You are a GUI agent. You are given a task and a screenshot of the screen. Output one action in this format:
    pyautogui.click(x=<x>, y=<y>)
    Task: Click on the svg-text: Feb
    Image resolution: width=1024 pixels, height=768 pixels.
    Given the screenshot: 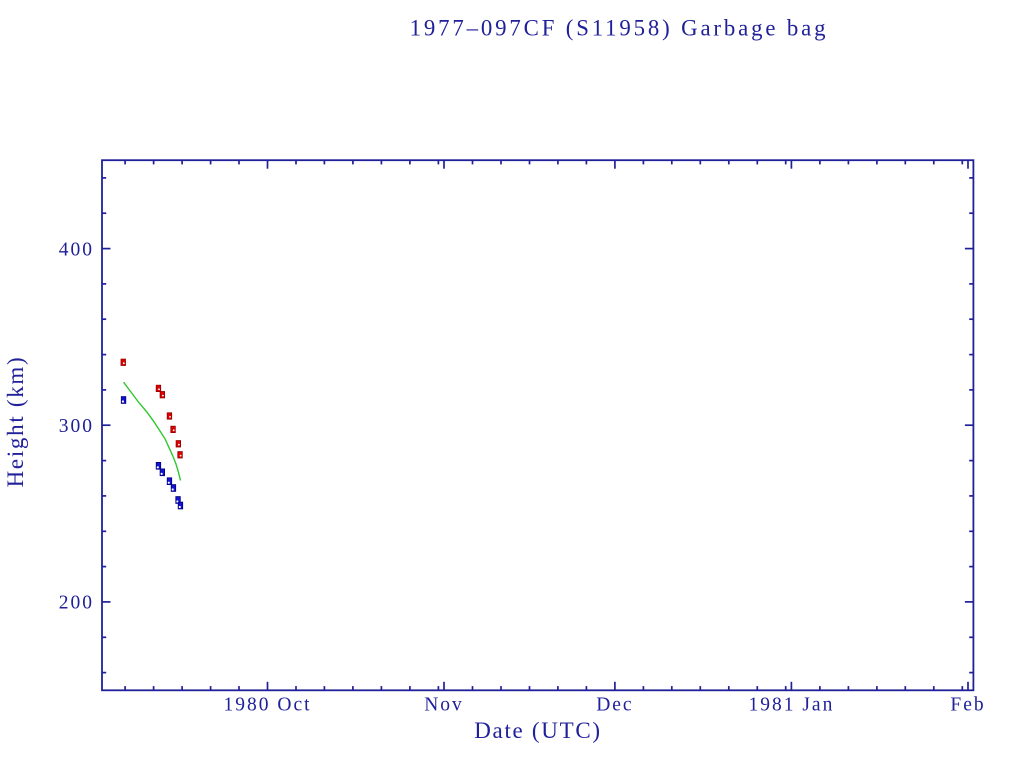 What is the action you would take?
    pyautogui.click(x=967, y=705)
    